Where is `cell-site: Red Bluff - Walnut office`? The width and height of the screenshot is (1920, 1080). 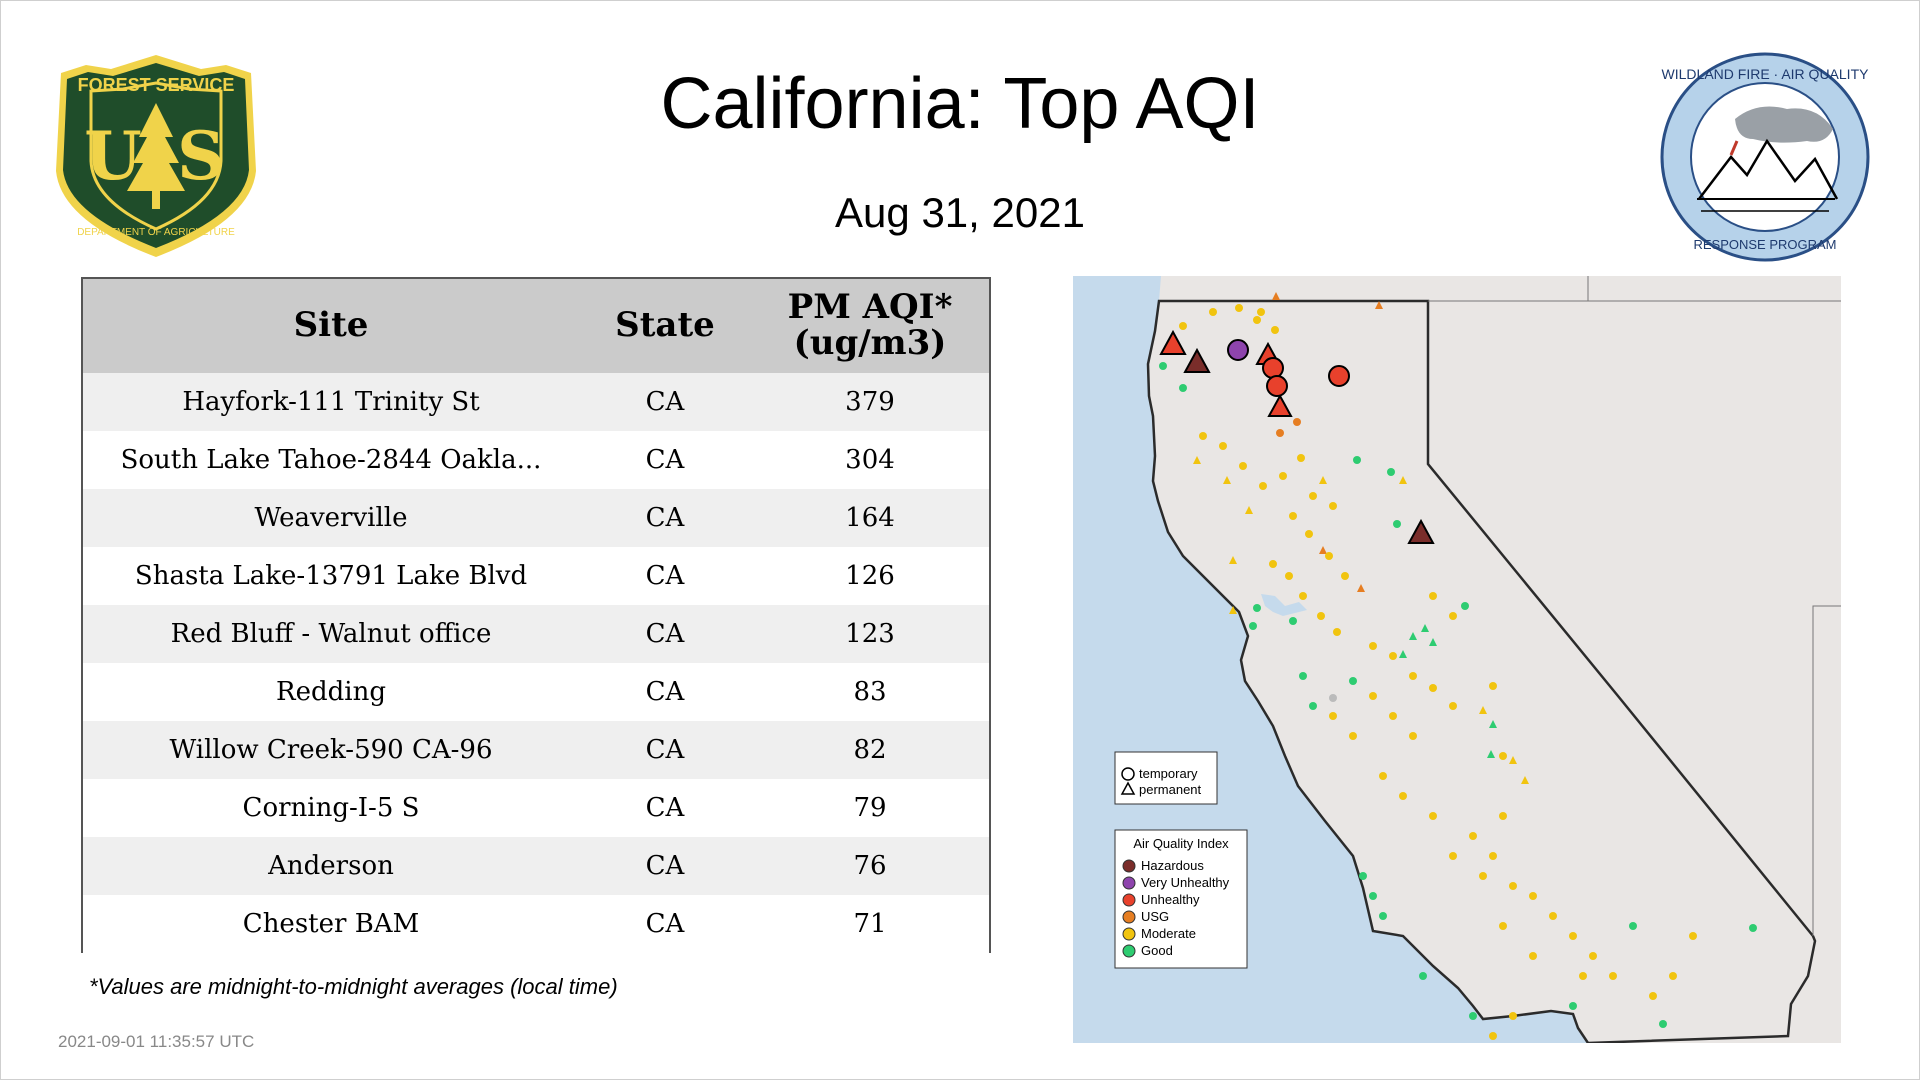
cell-site: Red Bluff - Walnut office is located at coordinates (331, 634).